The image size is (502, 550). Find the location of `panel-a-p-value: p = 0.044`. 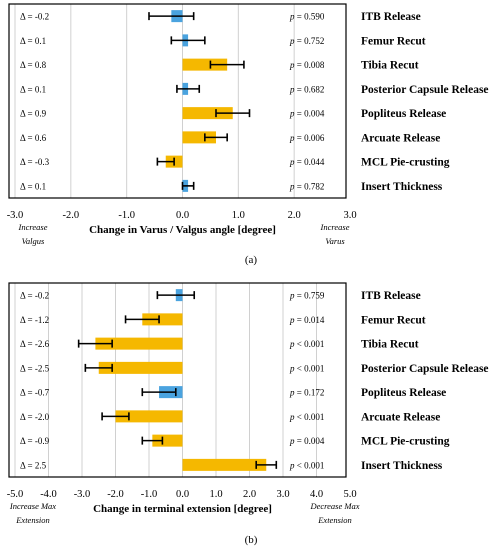

panel-a-p-value: p = 0.044 is located at coordinates (307, 162).